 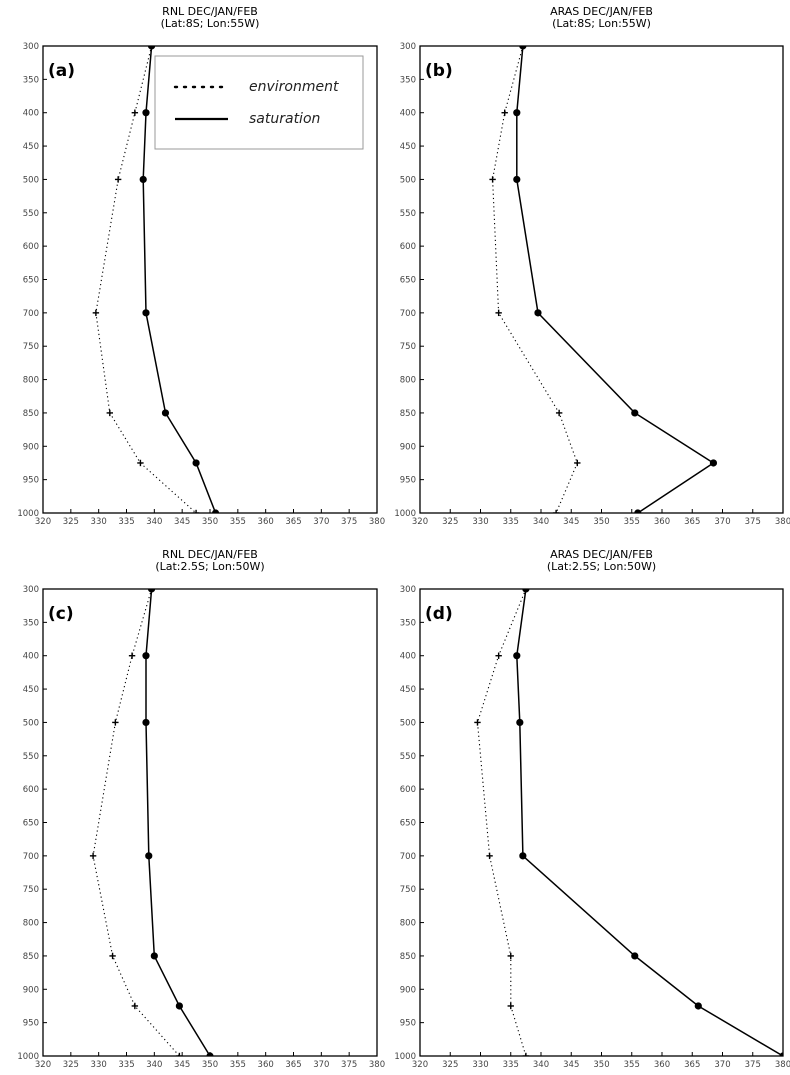 What do you see at coordinates (511, 1065) in the screenshot?
I see `x-tick-label: 335` at bounding box center [511, 1065].